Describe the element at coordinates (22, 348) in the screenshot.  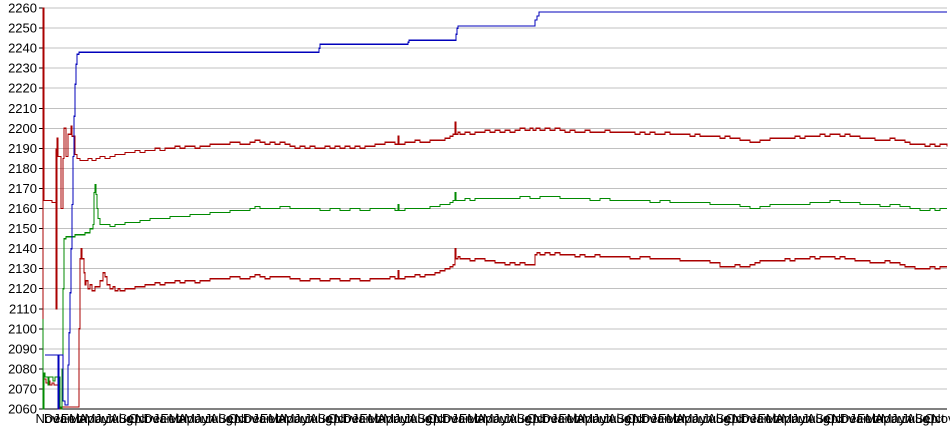
I see `y-tick-label: 2090` at that location.